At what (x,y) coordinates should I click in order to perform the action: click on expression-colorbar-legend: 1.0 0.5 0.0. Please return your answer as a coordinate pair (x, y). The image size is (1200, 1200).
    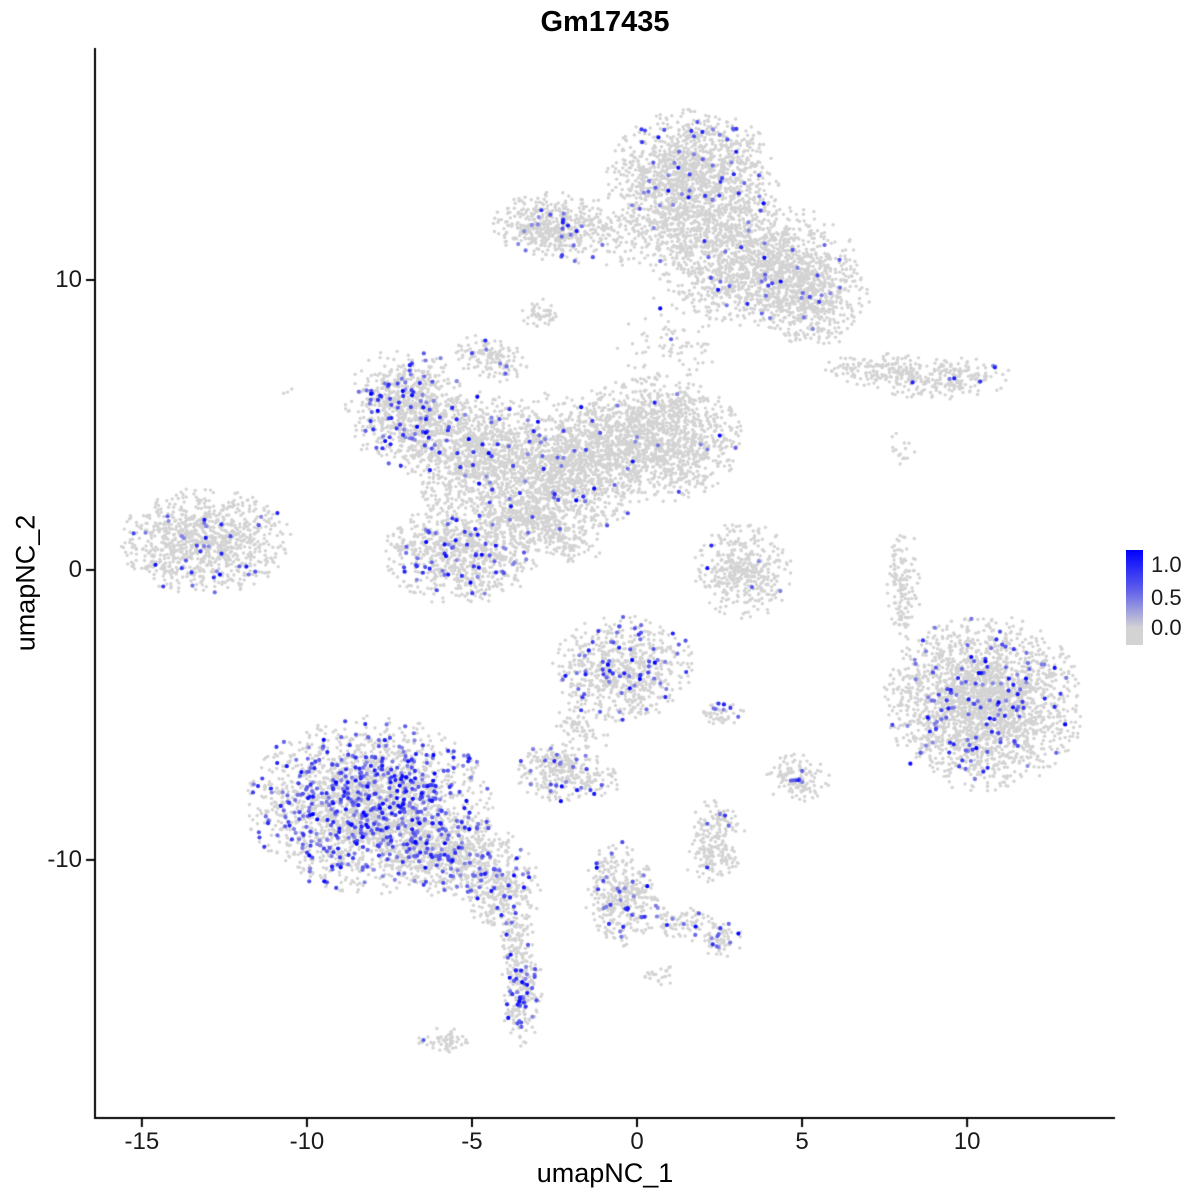
    Looking at the image, I should click on (1163, 598).